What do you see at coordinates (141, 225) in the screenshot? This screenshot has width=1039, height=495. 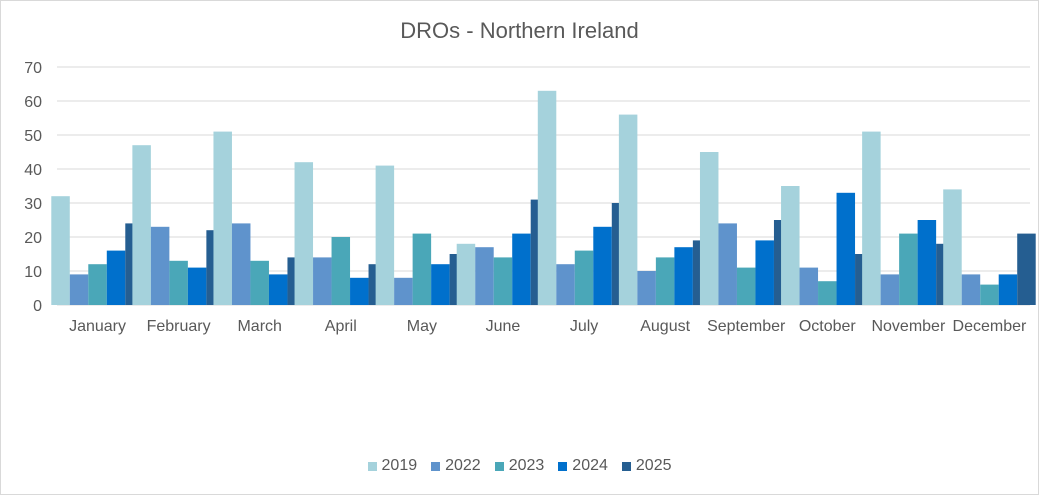 I see `bar-2019-february` at bounding box center [141, 225].